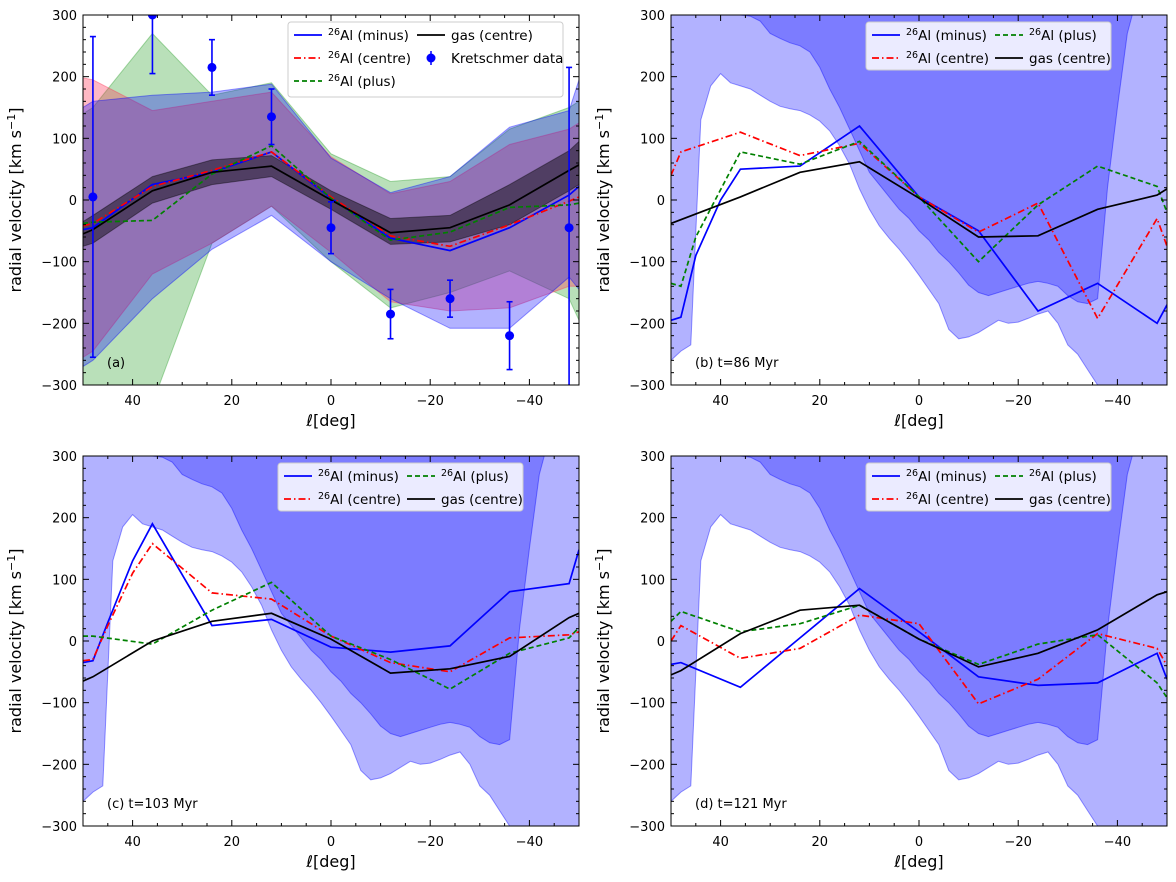 The image size is (1176, 882). I want to click on legend-label: Kretschmer data, so click(507, 59).